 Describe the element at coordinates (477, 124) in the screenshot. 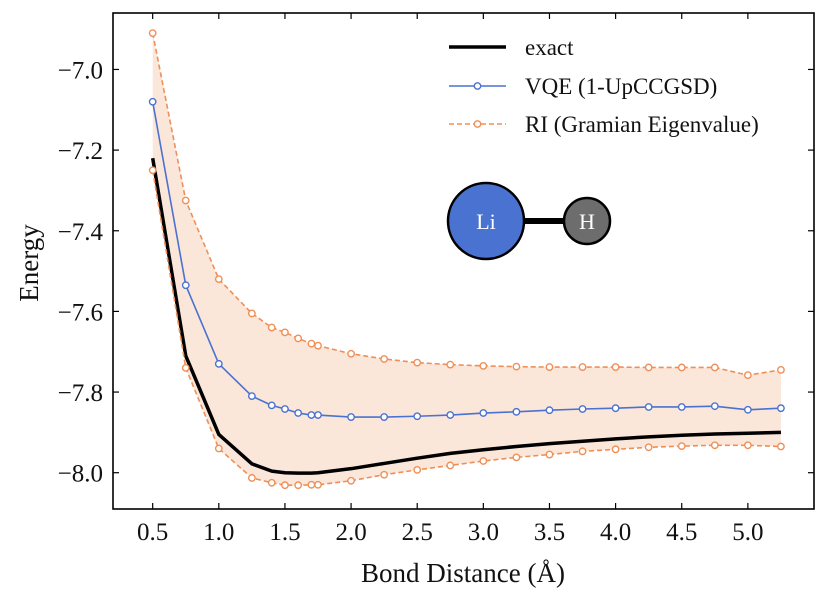

I see `legend-marker-ri` at that location.